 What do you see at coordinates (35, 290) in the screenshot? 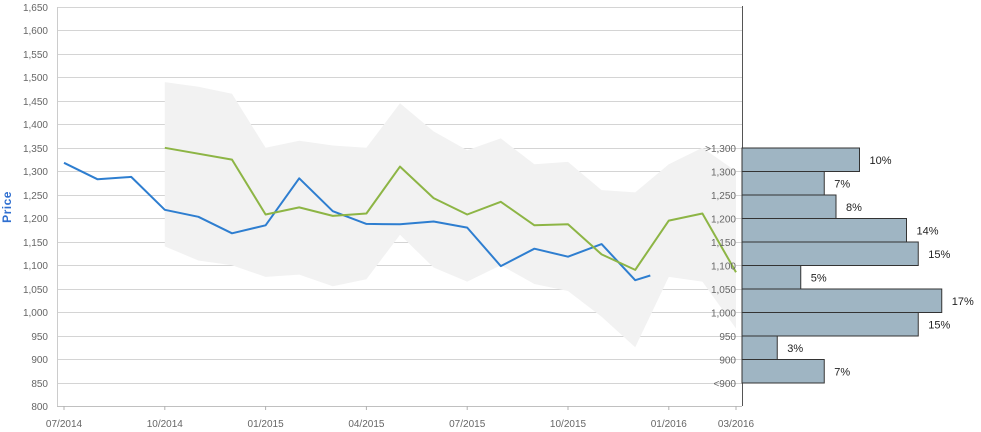
I see `y-tick-label: 1,050` at bounding box center [35, 290].